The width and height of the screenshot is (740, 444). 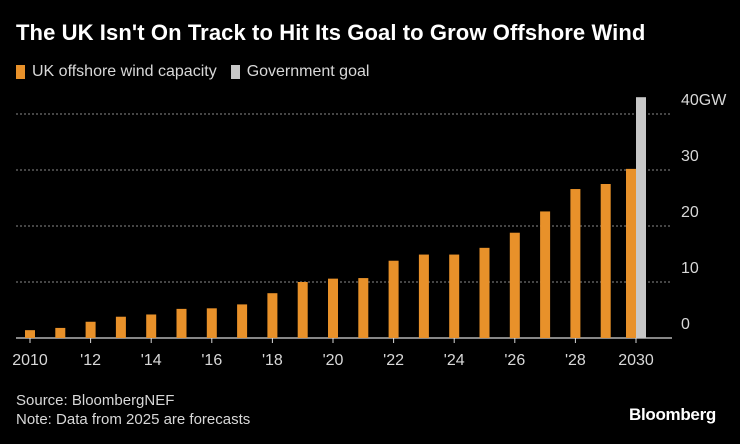 What do you see at coordinates (151, 360) in the screenshot?
I see `x-tick-label: '14` at bounding box center [151, 360].